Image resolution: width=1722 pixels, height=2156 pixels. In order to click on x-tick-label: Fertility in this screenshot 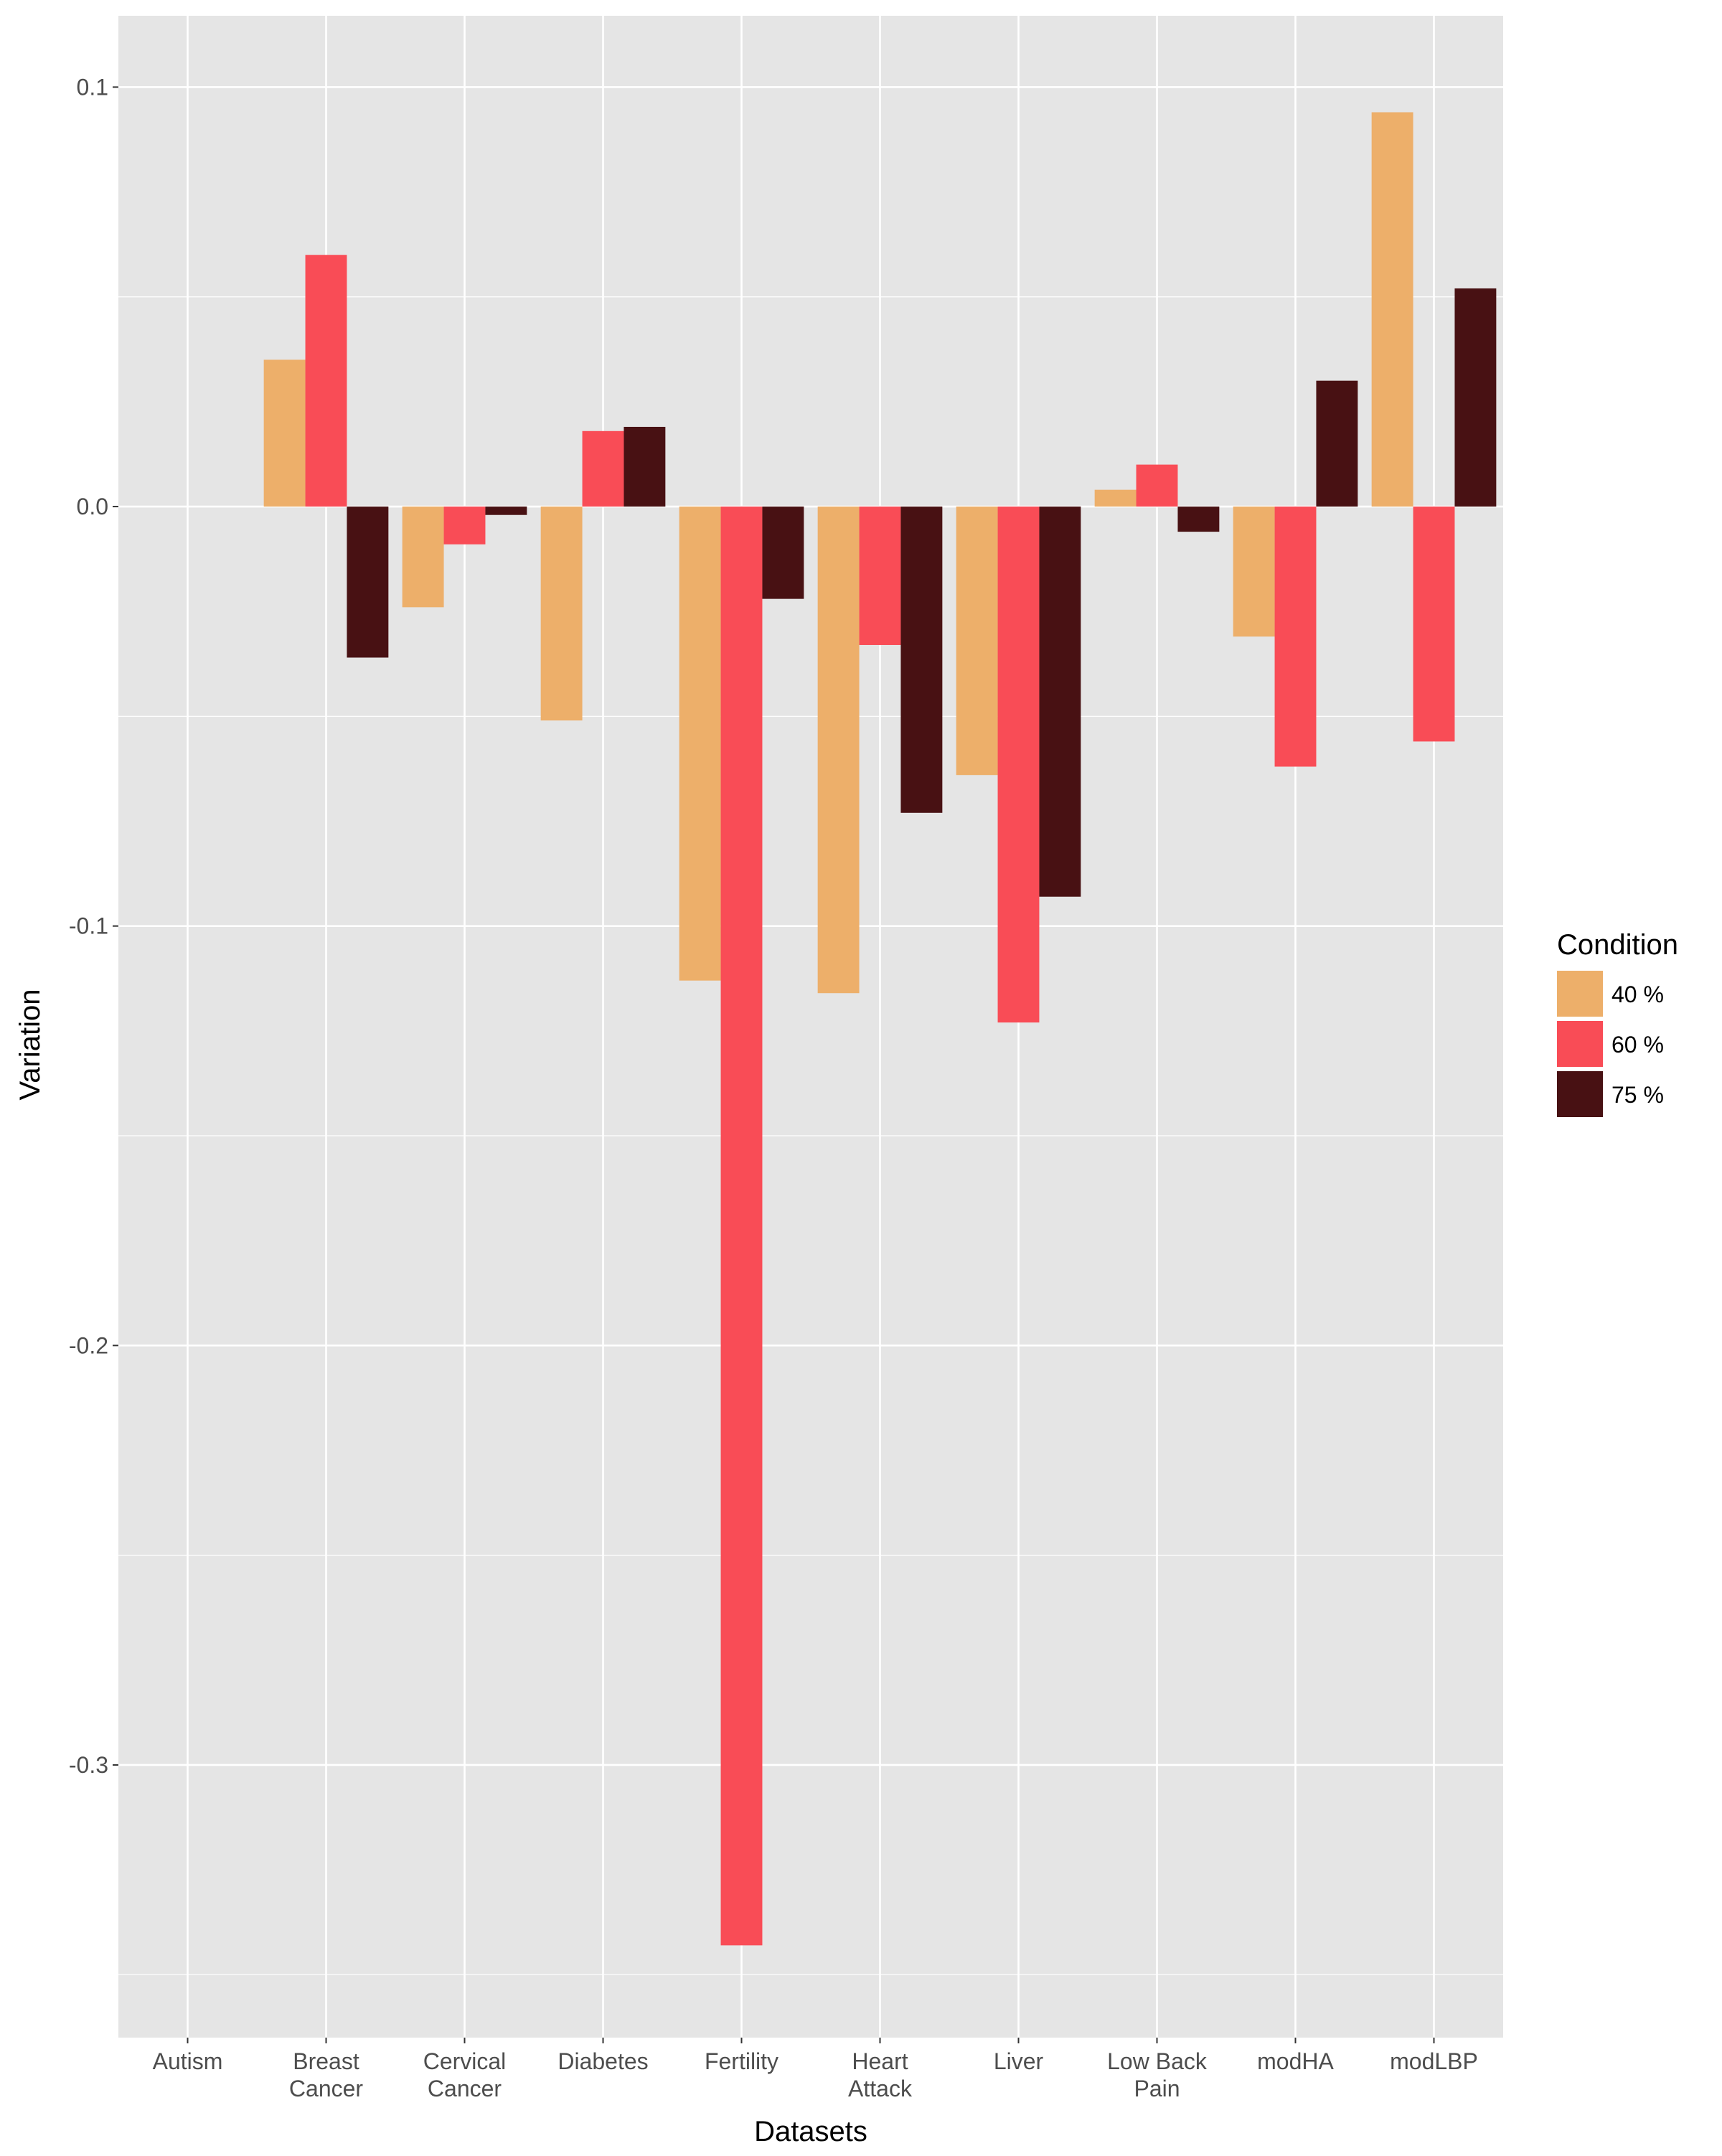, I will do `click(741, 2061)`.